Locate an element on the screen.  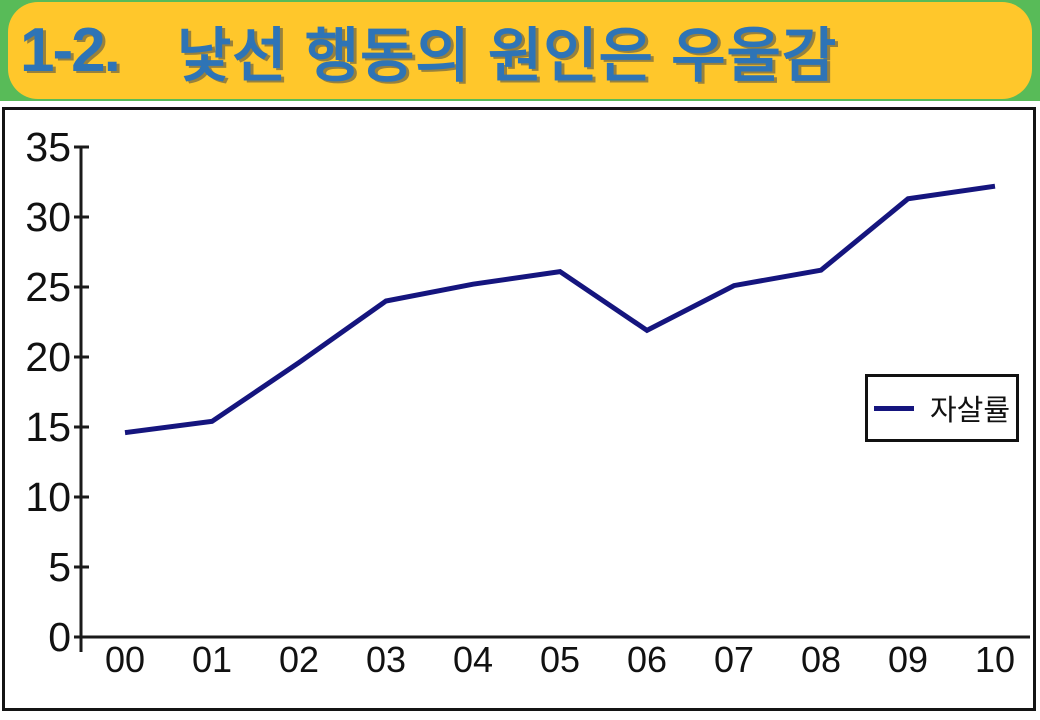
legend-label: 자살률 is located at coordinates (970, 411).